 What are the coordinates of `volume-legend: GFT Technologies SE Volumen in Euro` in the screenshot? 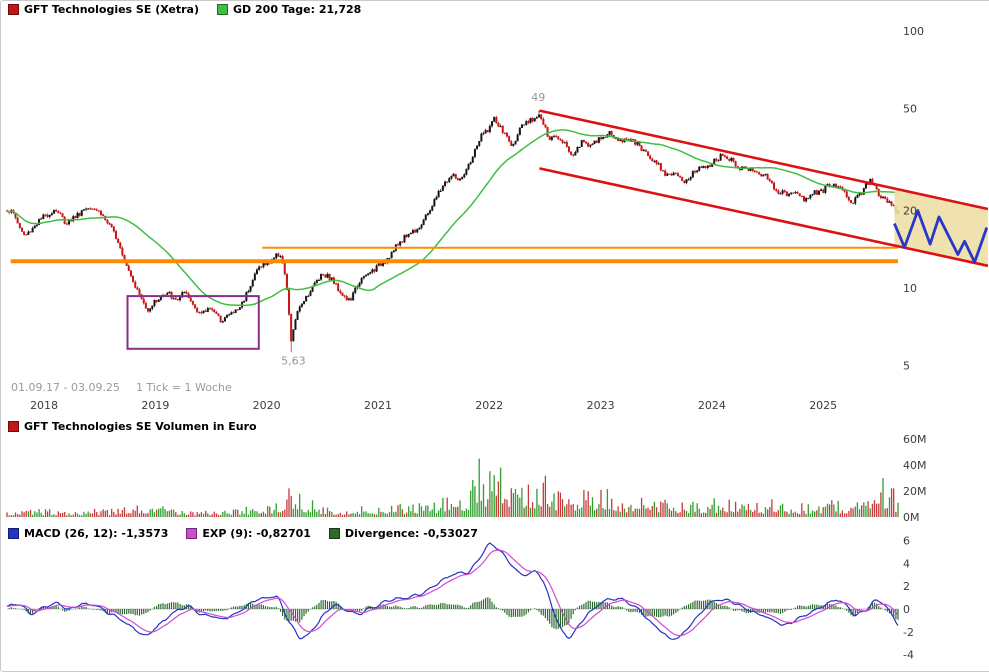 It's located at (132, 426).